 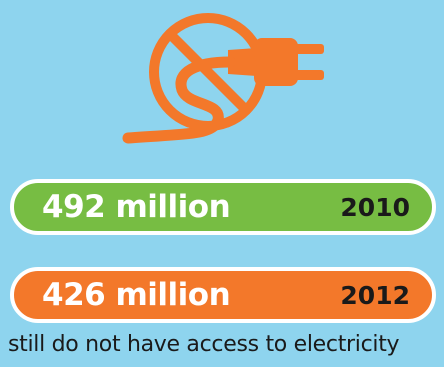 What do you see at coordinates (136, 295) in the screenshot?
I see `stat-amount: 426 million` at bounding box center [136, 295].